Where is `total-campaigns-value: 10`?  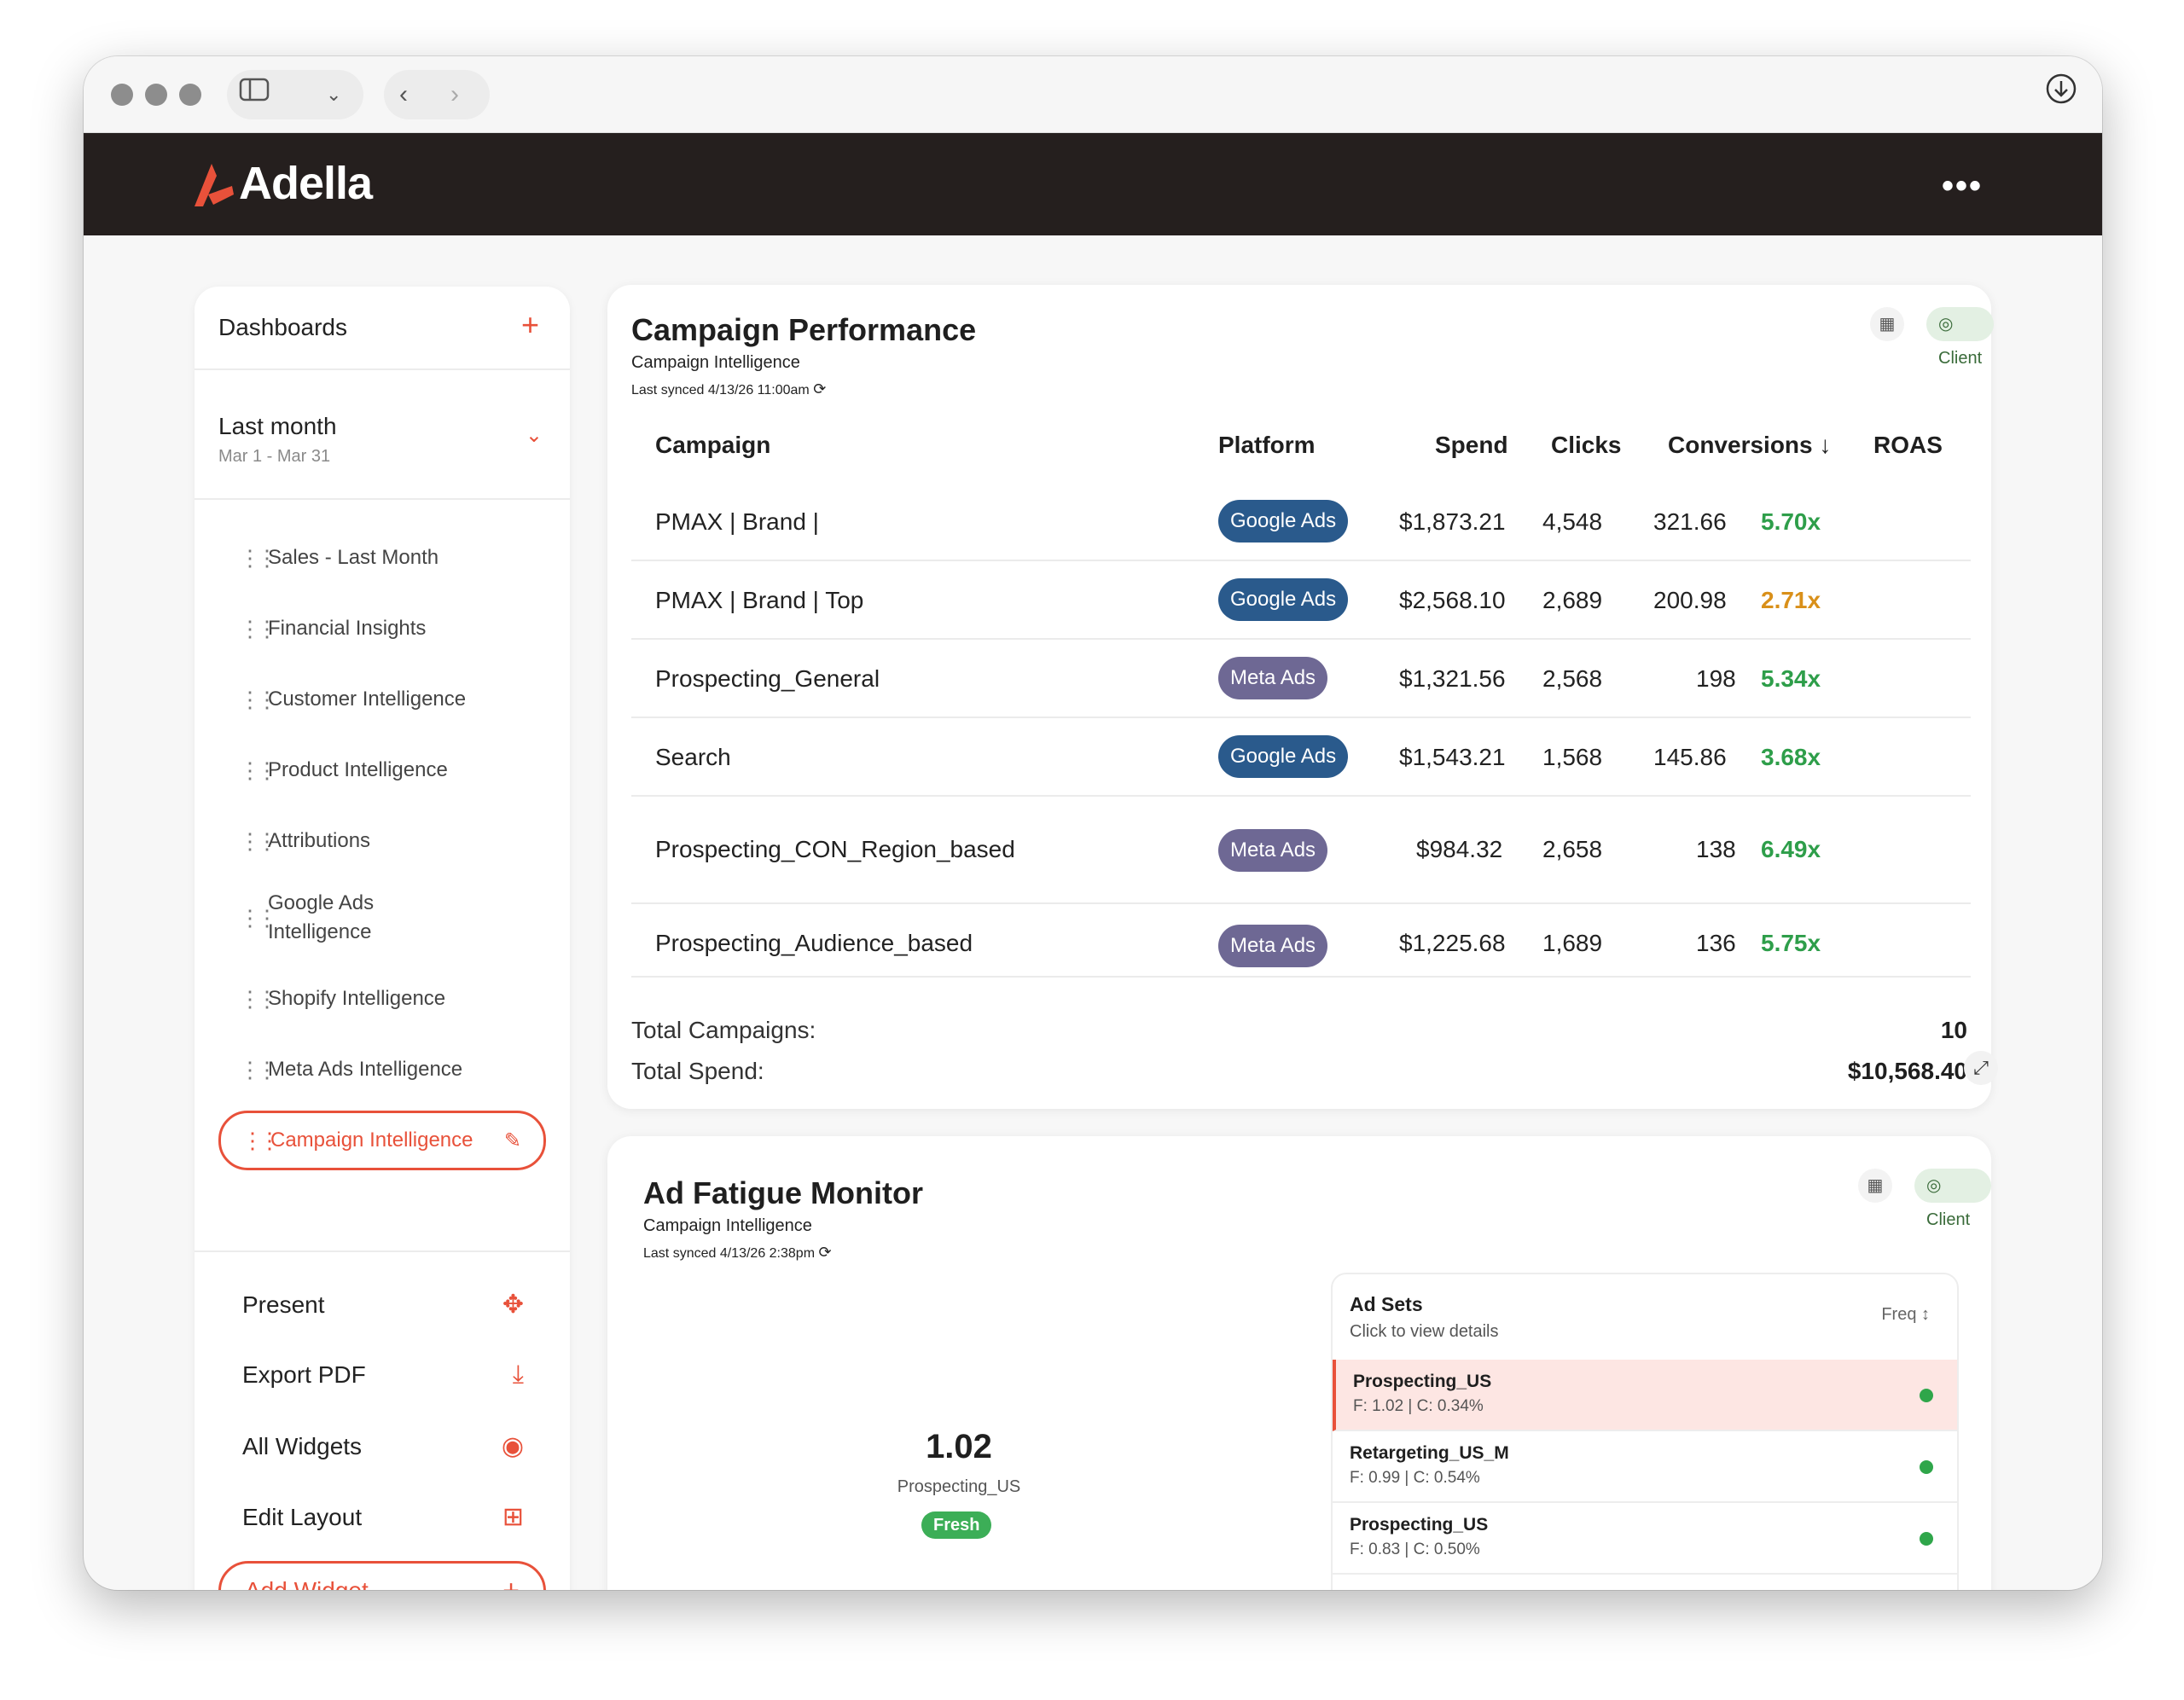 total-campaigns-value: 10 is located at coordinates (1953, 1030).